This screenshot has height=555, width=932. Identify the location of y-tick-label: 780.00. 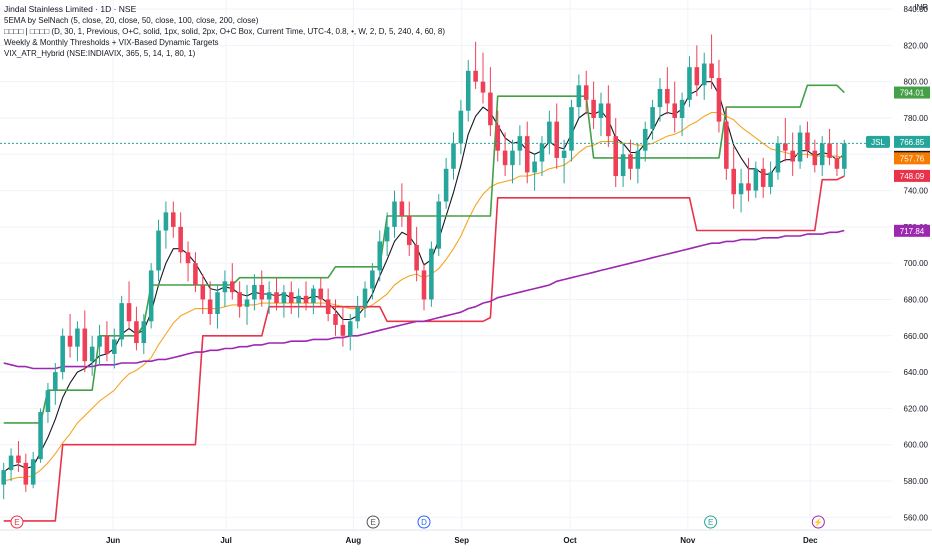
(916, 118).